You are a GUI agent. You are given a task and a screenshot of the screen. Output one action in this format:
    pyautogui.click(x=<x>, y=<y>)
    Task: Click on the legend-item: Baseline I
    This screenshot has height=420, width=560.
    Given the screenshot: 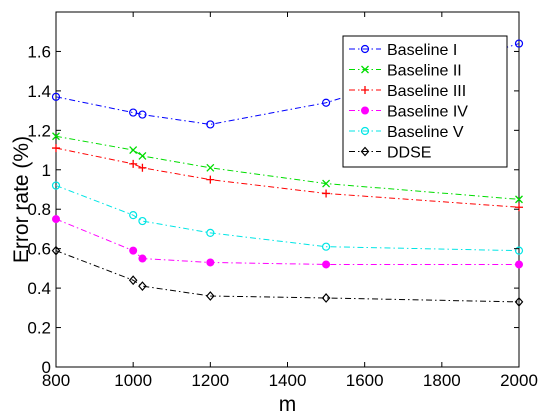 What is the action you would take?
    pyautogui.click(x=403, y=50)
    